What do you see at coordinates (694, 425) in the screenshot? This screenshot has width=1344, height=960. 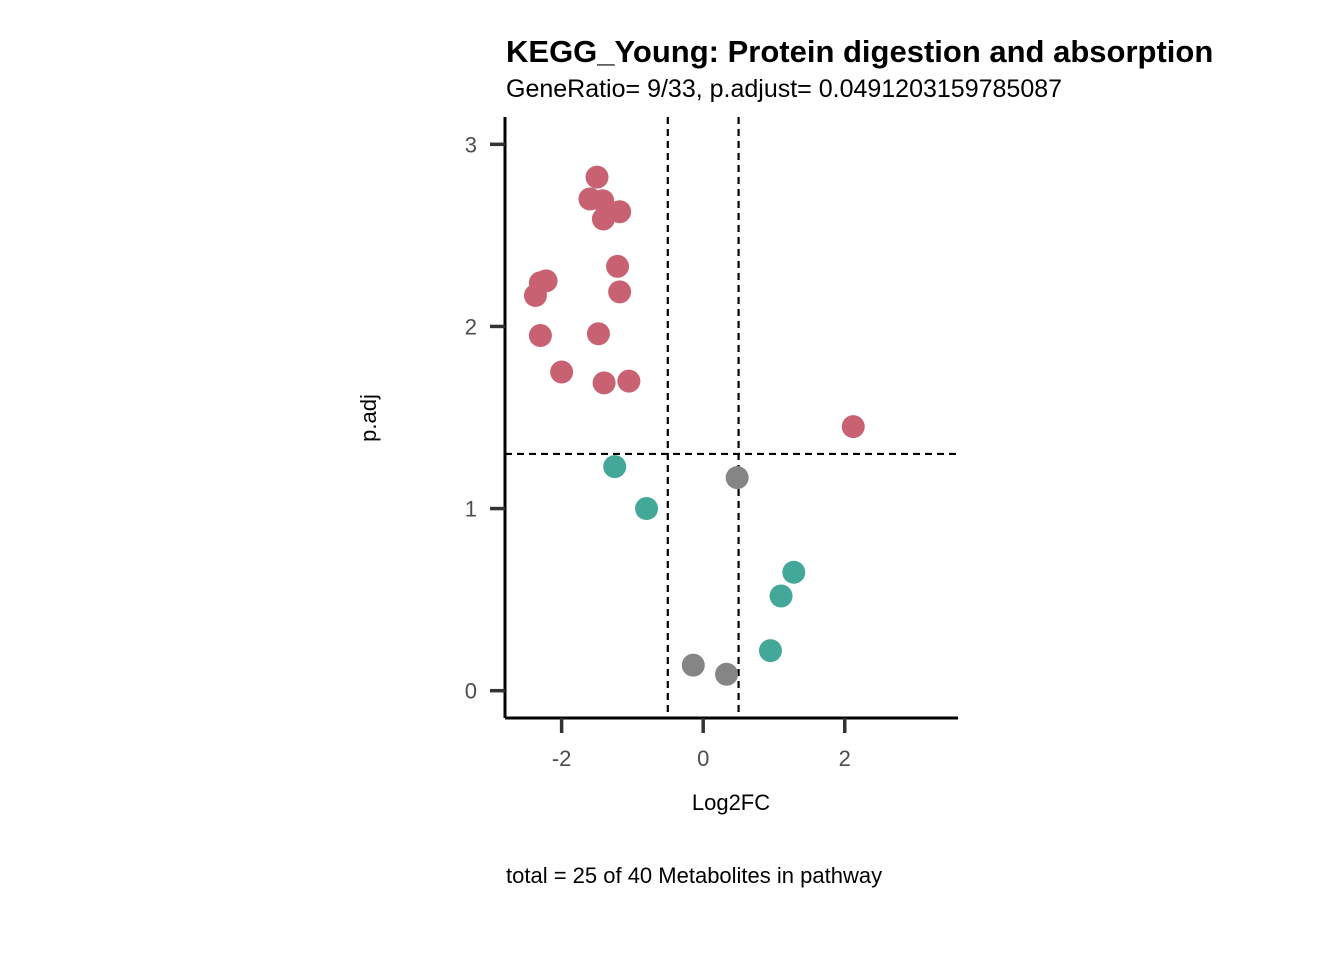 I see `data-points` at bounding box center [694, 425].